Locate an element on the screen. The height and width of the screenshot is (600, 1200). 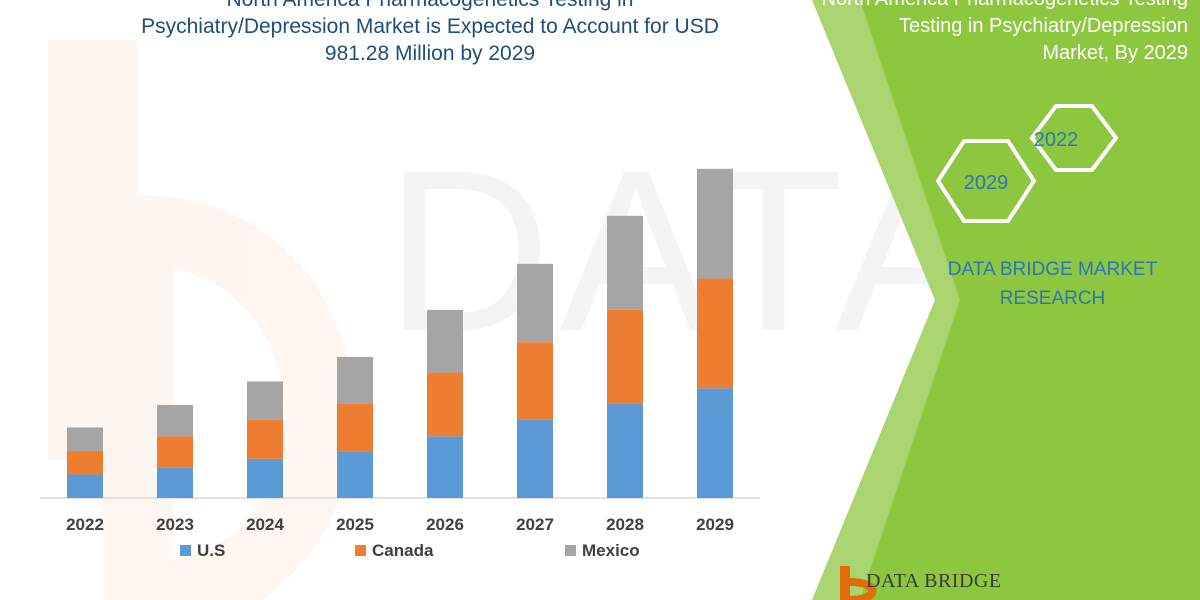
bar-canada-2022 is located at coordinates (85, 462).